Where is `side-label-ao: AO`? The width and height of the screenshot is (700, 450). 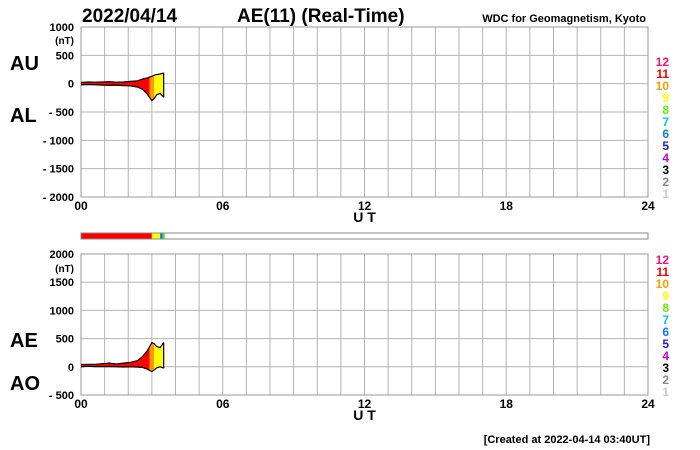 side-label-ao: AO is located at coordinates (25, 384).